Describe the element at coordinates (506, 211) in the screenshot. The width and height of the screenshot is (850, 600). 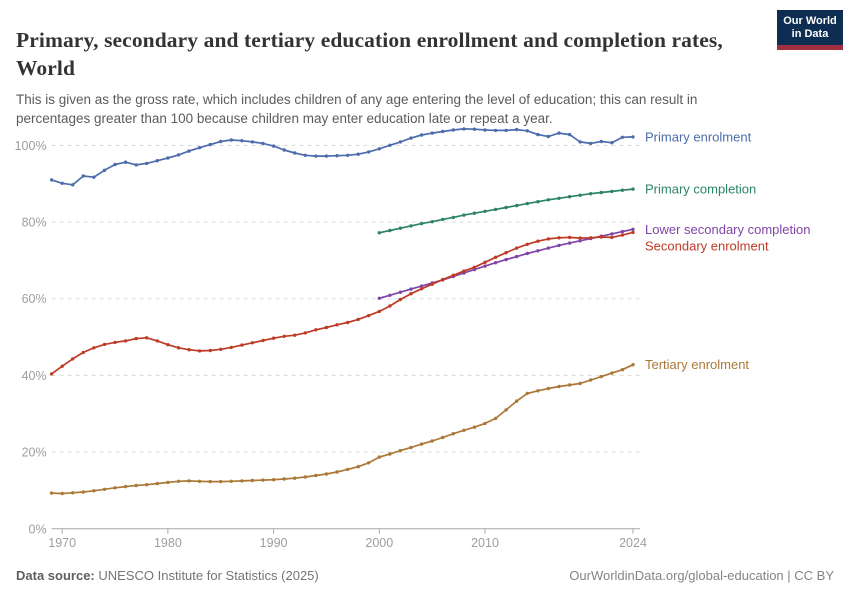
I see `series-line-primary-completion` at that location.